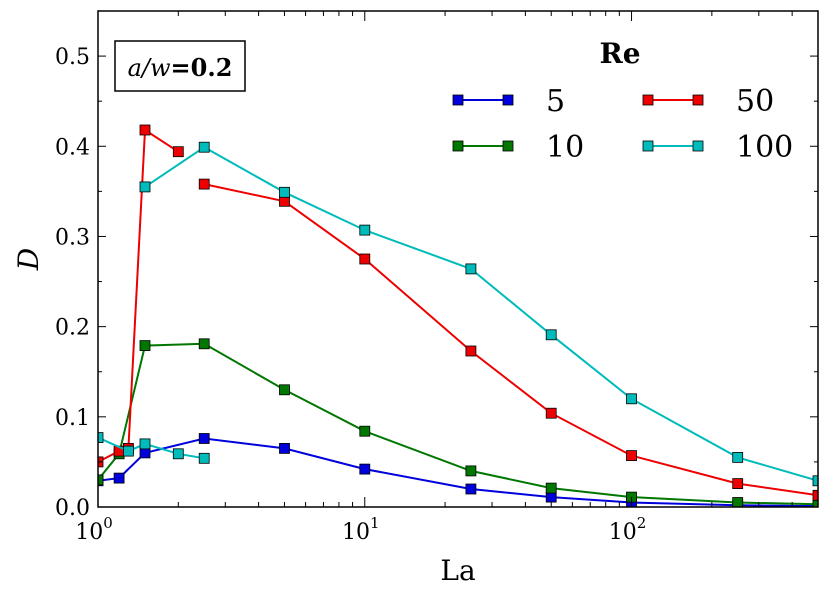  I want to click on legend-label-50: 50, so click(755, 101).